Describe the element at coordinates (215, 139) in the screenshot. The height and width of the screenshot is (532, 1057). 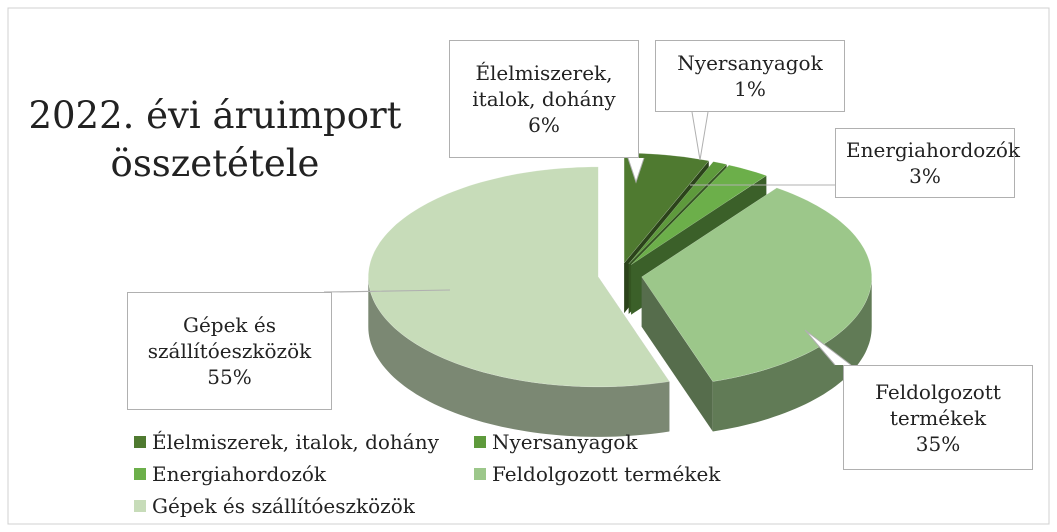
I see `chart-title: 2022. évi áruimport összetétele` at that location.